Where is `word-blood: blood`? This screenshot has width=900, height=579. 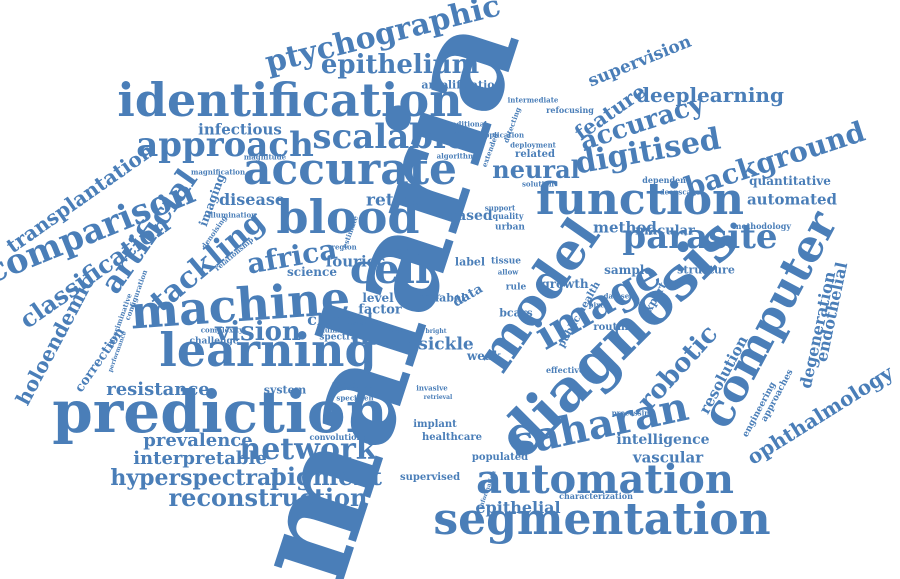
word-blood: blood is located at coordinates (348, 217).